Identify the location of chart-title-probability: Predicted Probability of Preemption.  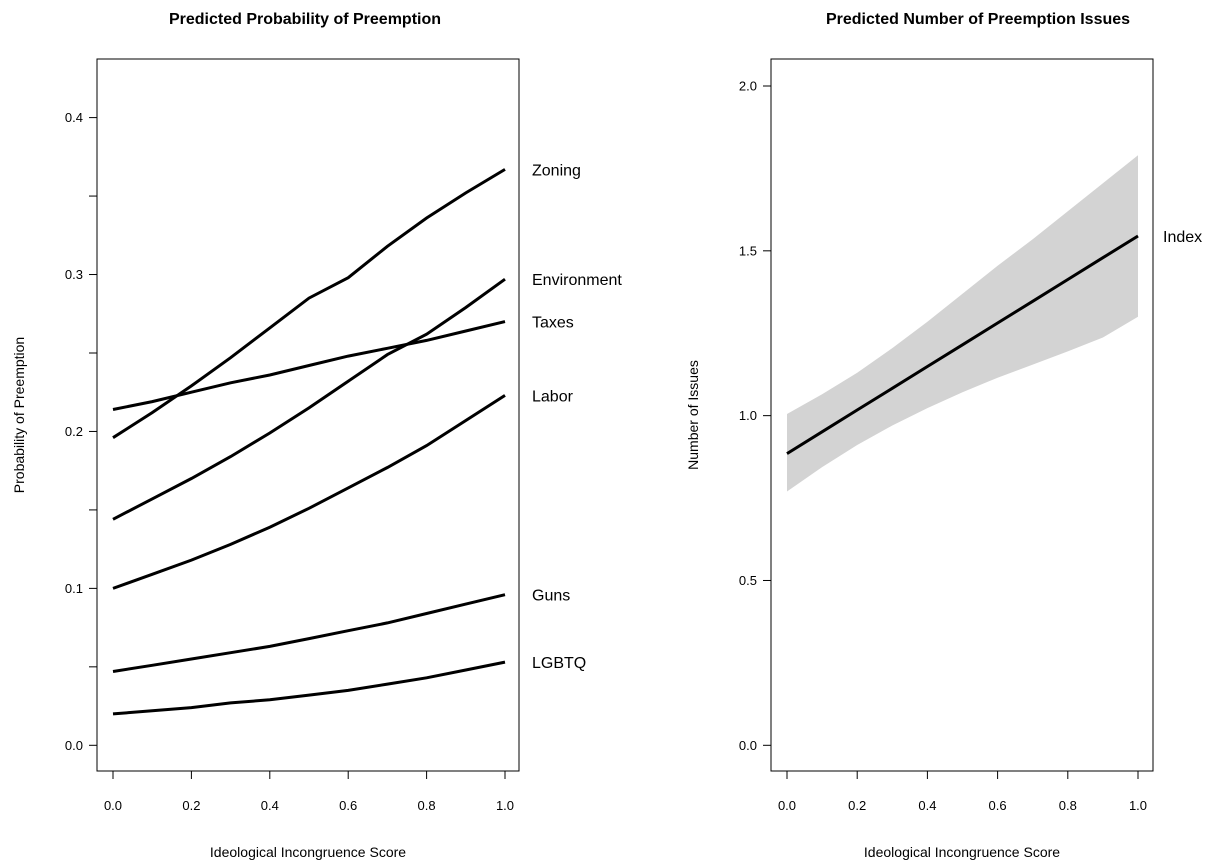
(305, 19).